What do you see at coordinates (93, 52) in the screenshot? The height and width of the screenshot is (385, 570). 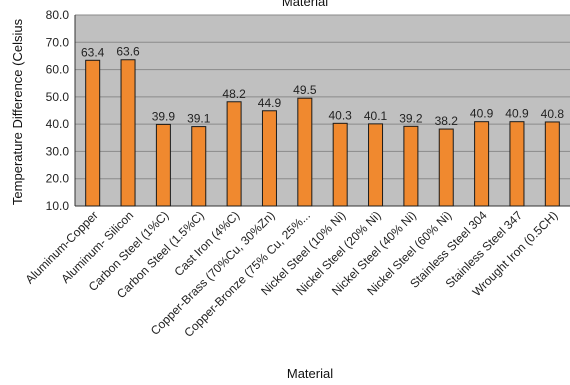 I see `bar-value-label: 63.4` at bounding box center [93, 52].